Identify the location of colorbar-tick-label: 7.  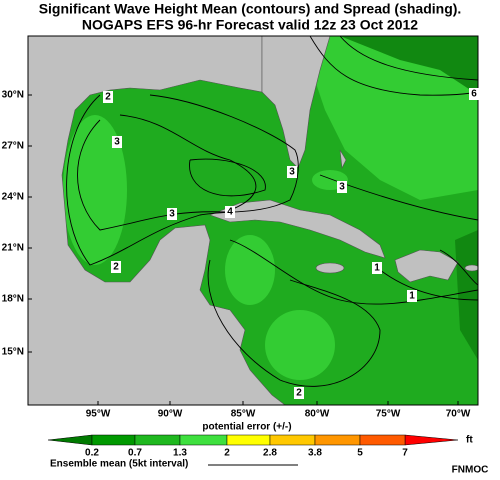
(405, 453).